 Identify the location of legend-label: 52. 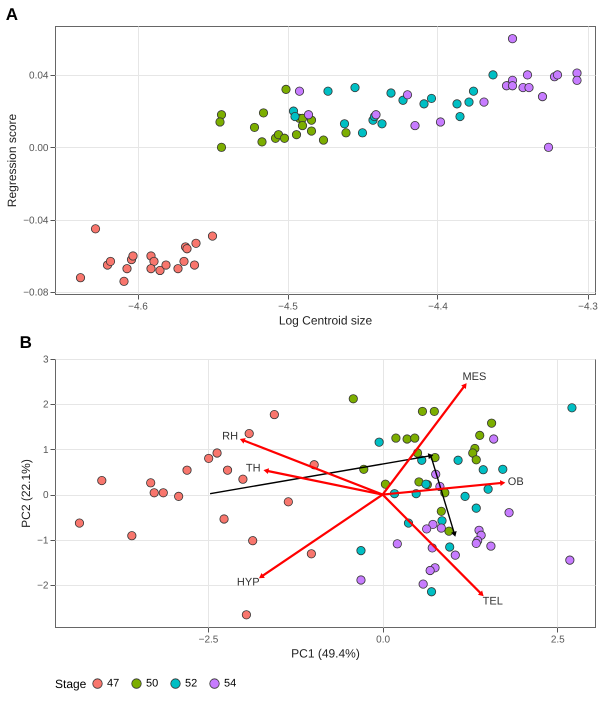
(191, 684).